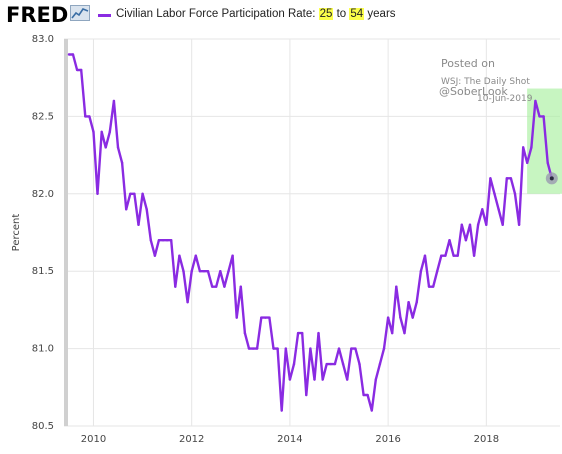 This screenshot has width=562, height=454. What do you see at coordinates (80, 13) in the screenshot?
I see `fred-graph-icon` at bounding box center [80, 13].